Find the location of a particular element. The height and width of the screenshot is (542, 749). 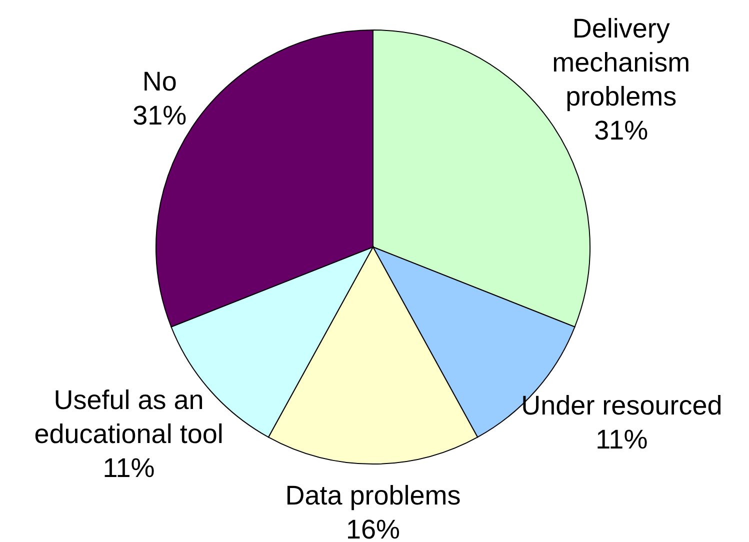

slice-label: Delivery mechanism problems is located at coordinates (621, 62).